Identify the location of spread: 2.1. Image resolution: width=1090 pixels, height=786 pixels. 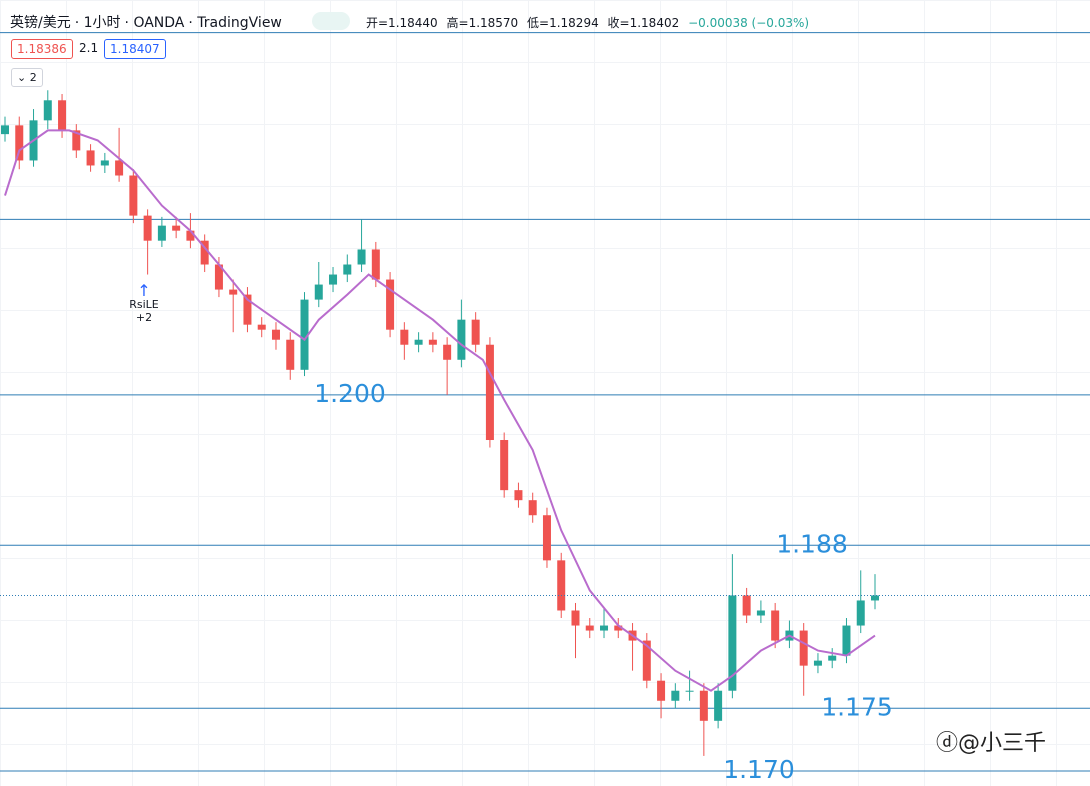
(89, 48).